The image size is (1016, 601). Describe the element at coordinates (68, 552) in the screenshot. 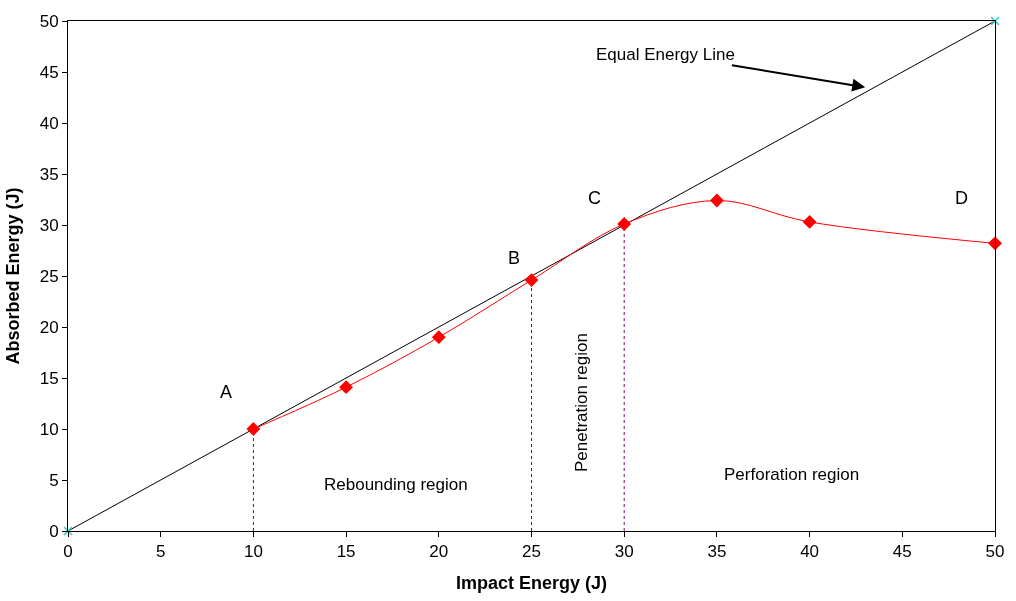

I see `x-tick-label: 0` at that location.